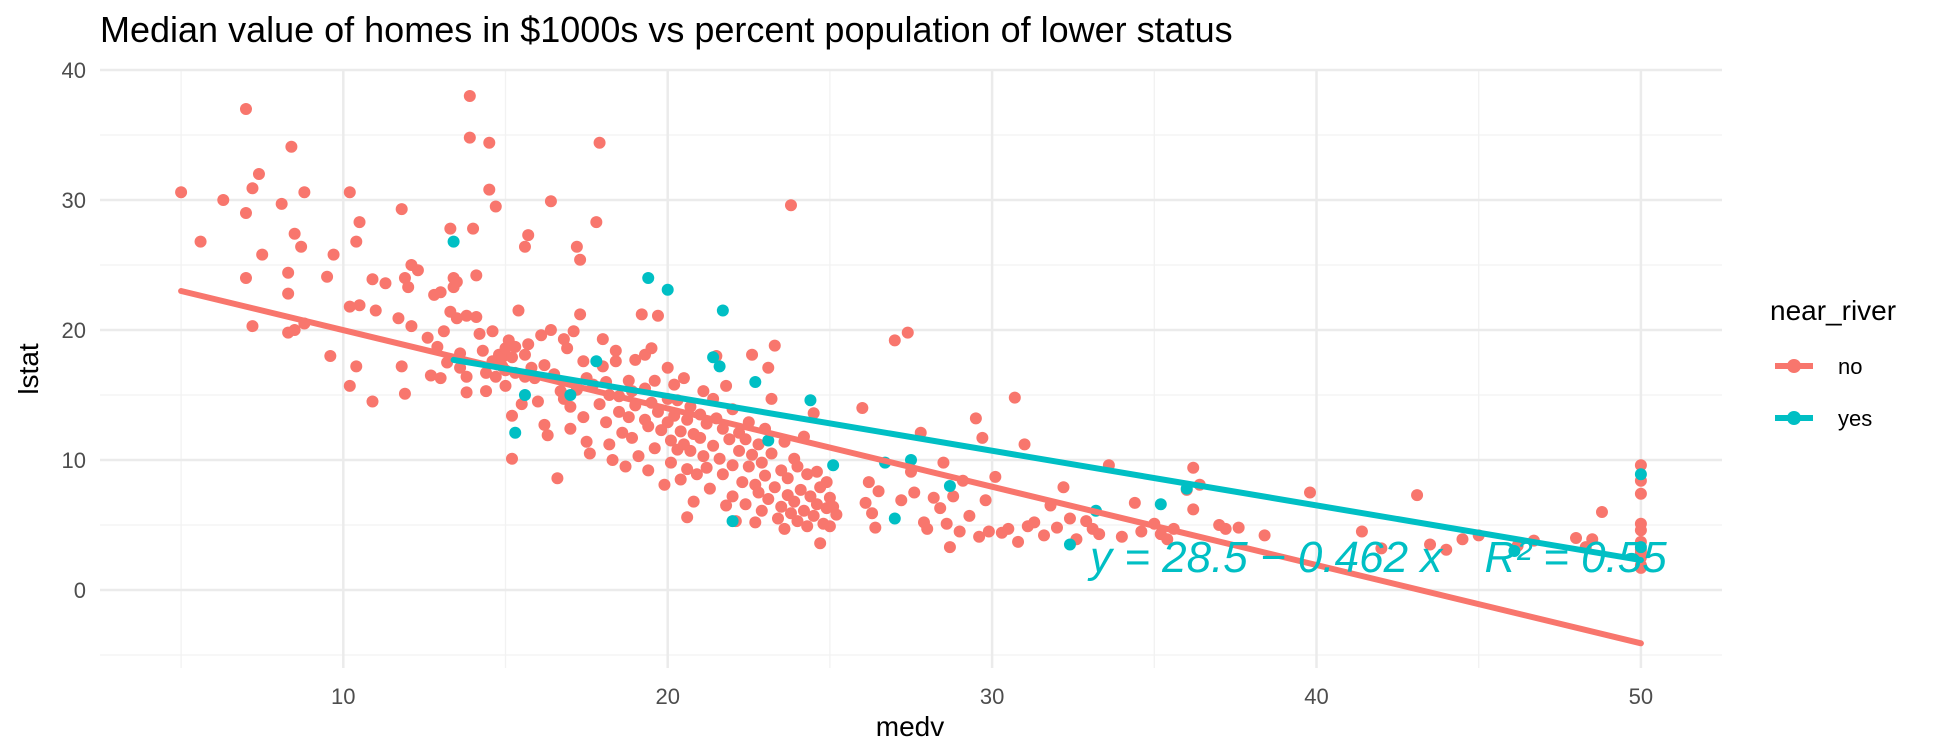  Describe the element at coordinates (1794, 366) in the screenshot. I see `legend-key-no` at that location.